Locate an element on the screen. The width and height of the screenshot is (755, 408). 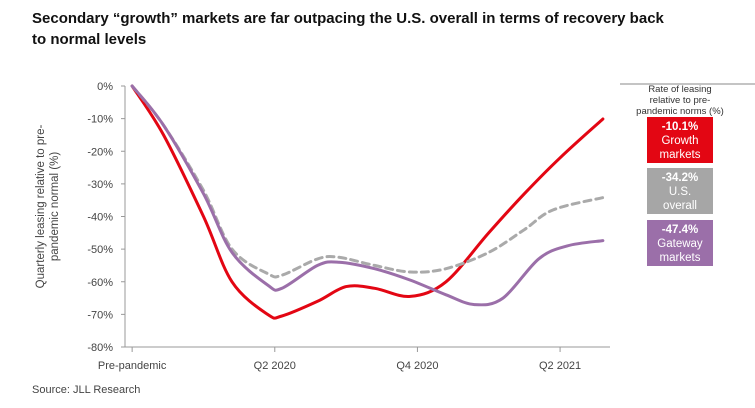
end-label-value: -10.1% is located at coordinates (680, 127).